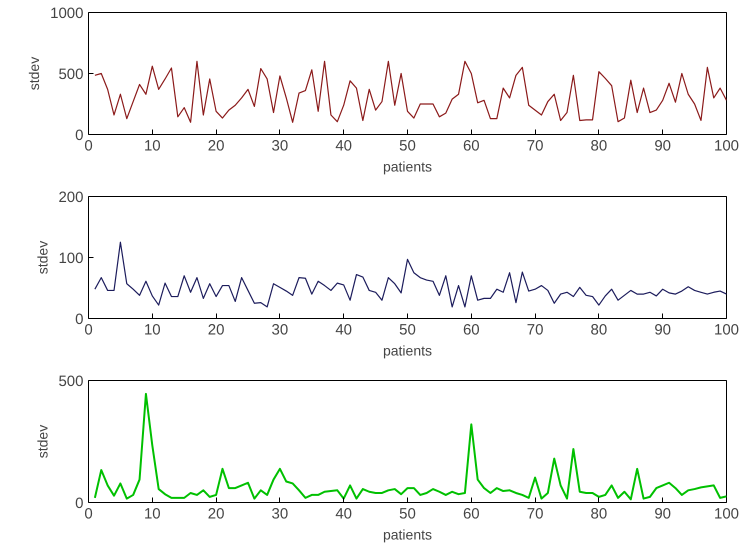 This screenshot has width=744, height=552. What do you see at coordinates (67, 13) in the screenshot?
I see `y-tick-label: 1000` at bounding box center [67, 13].